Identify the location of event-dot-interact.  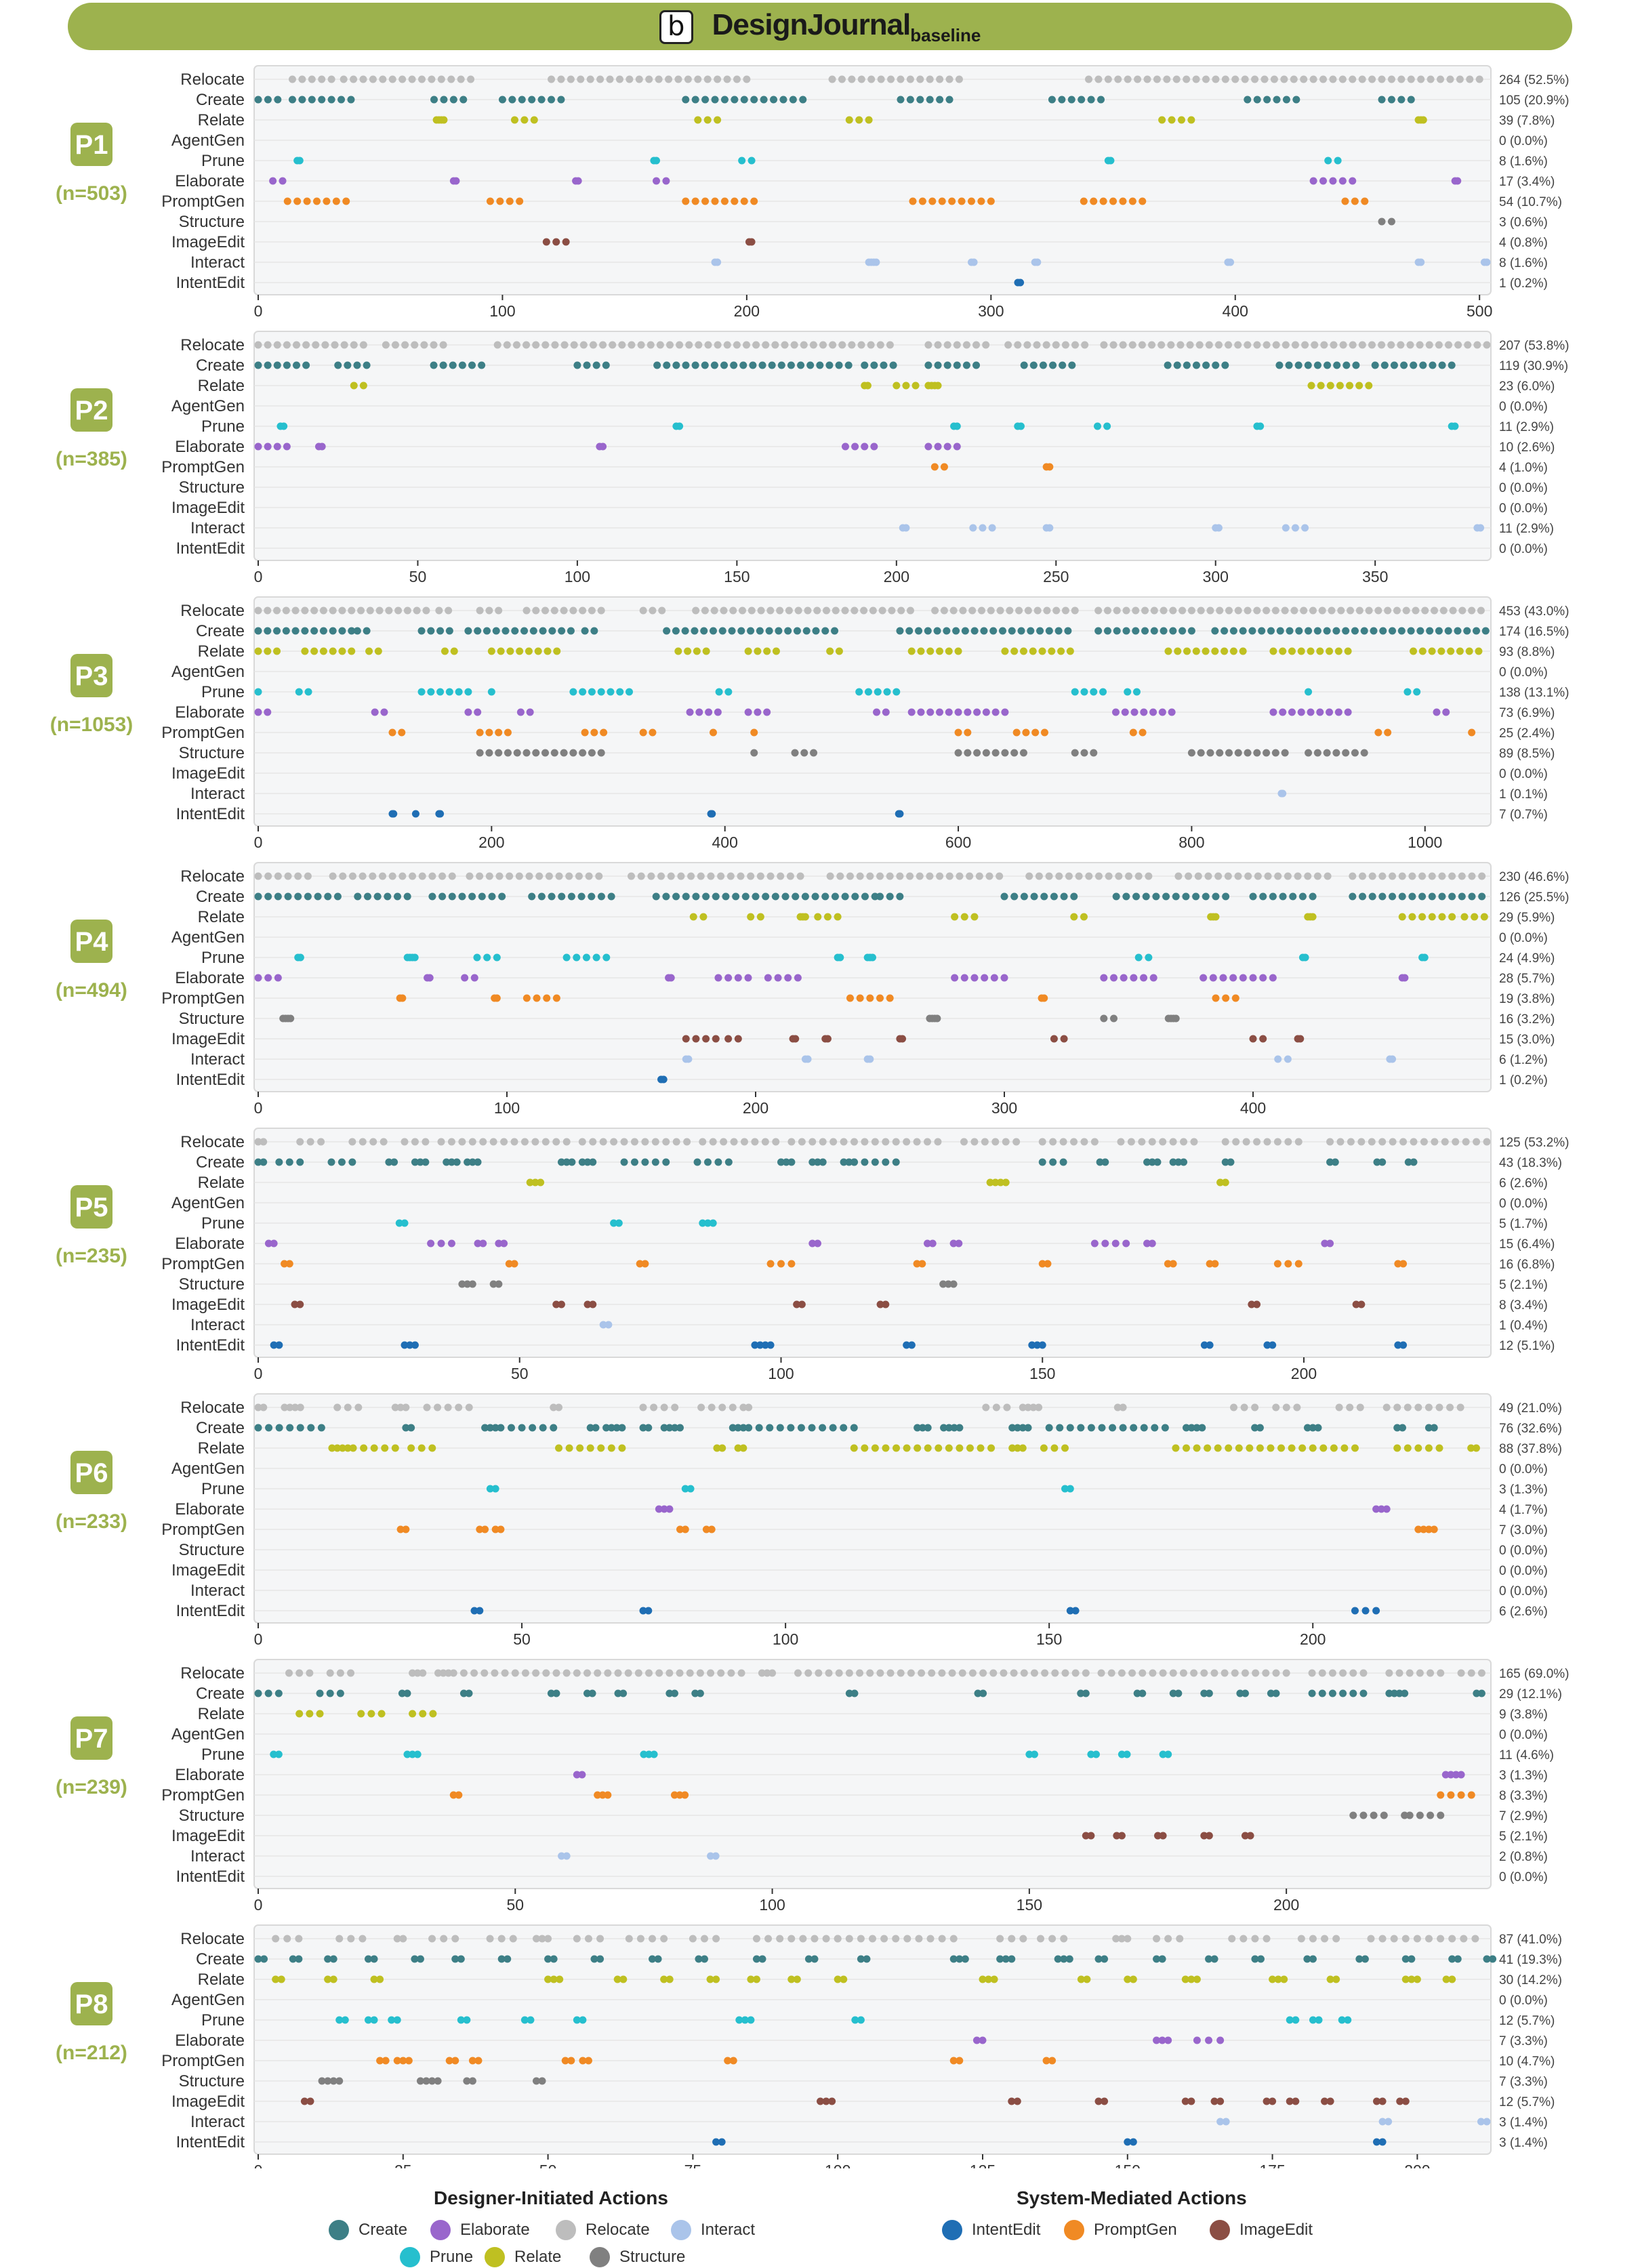
(973, 528).